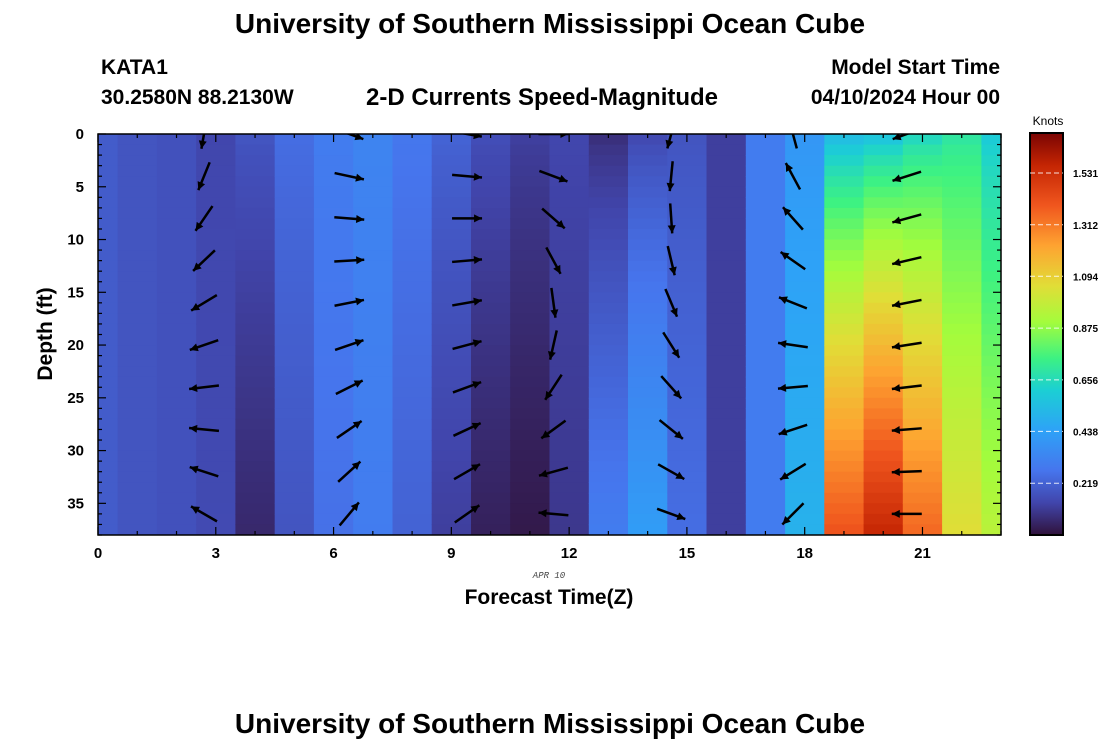  Describe the element at coordinates (1085, 484) in the screenshot. I see `colorbar-tick-label: 0.219` at that location.